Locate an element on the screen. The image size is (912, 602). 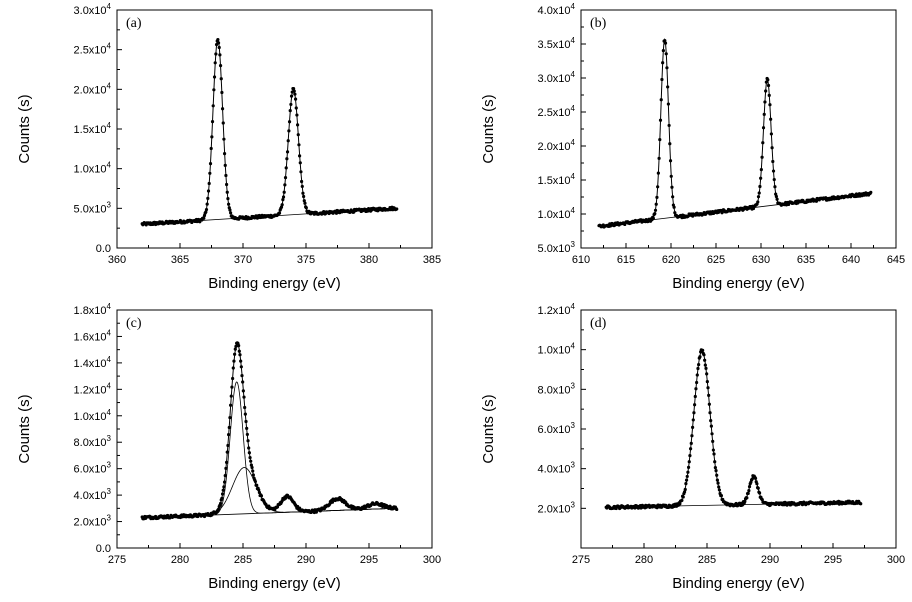
component-peak-line is located at coordinates (269, 449).